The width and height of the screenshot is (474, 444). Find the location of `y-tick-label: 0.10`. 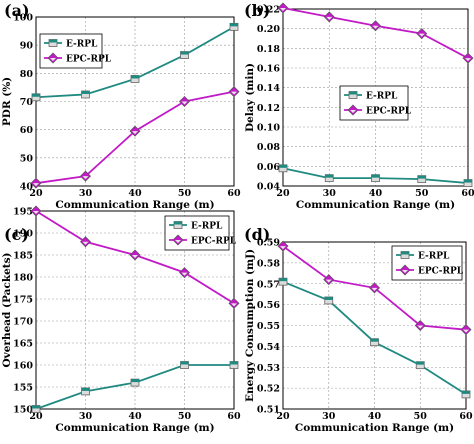

y-tick-label: 0.10 is located at coordinates (269, 128).